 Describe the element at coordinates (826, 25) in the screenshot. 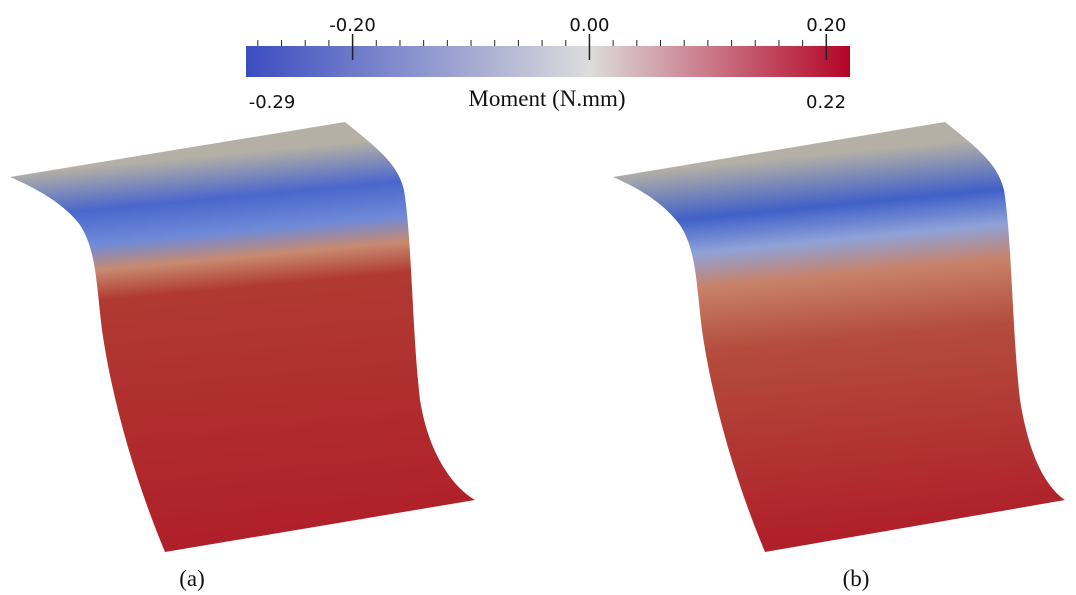

I see `tick-label: 0.20` at that location.